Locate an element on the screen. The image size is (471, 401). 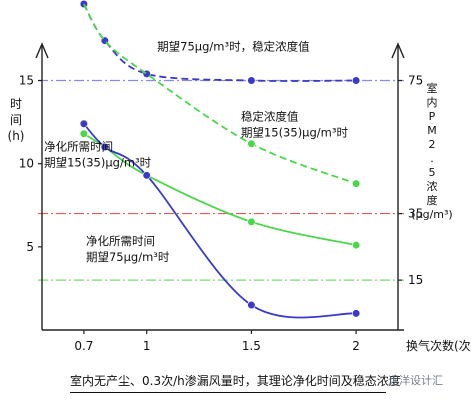
watermark: 远洋设计汇 is located at coordinates (415, 380).